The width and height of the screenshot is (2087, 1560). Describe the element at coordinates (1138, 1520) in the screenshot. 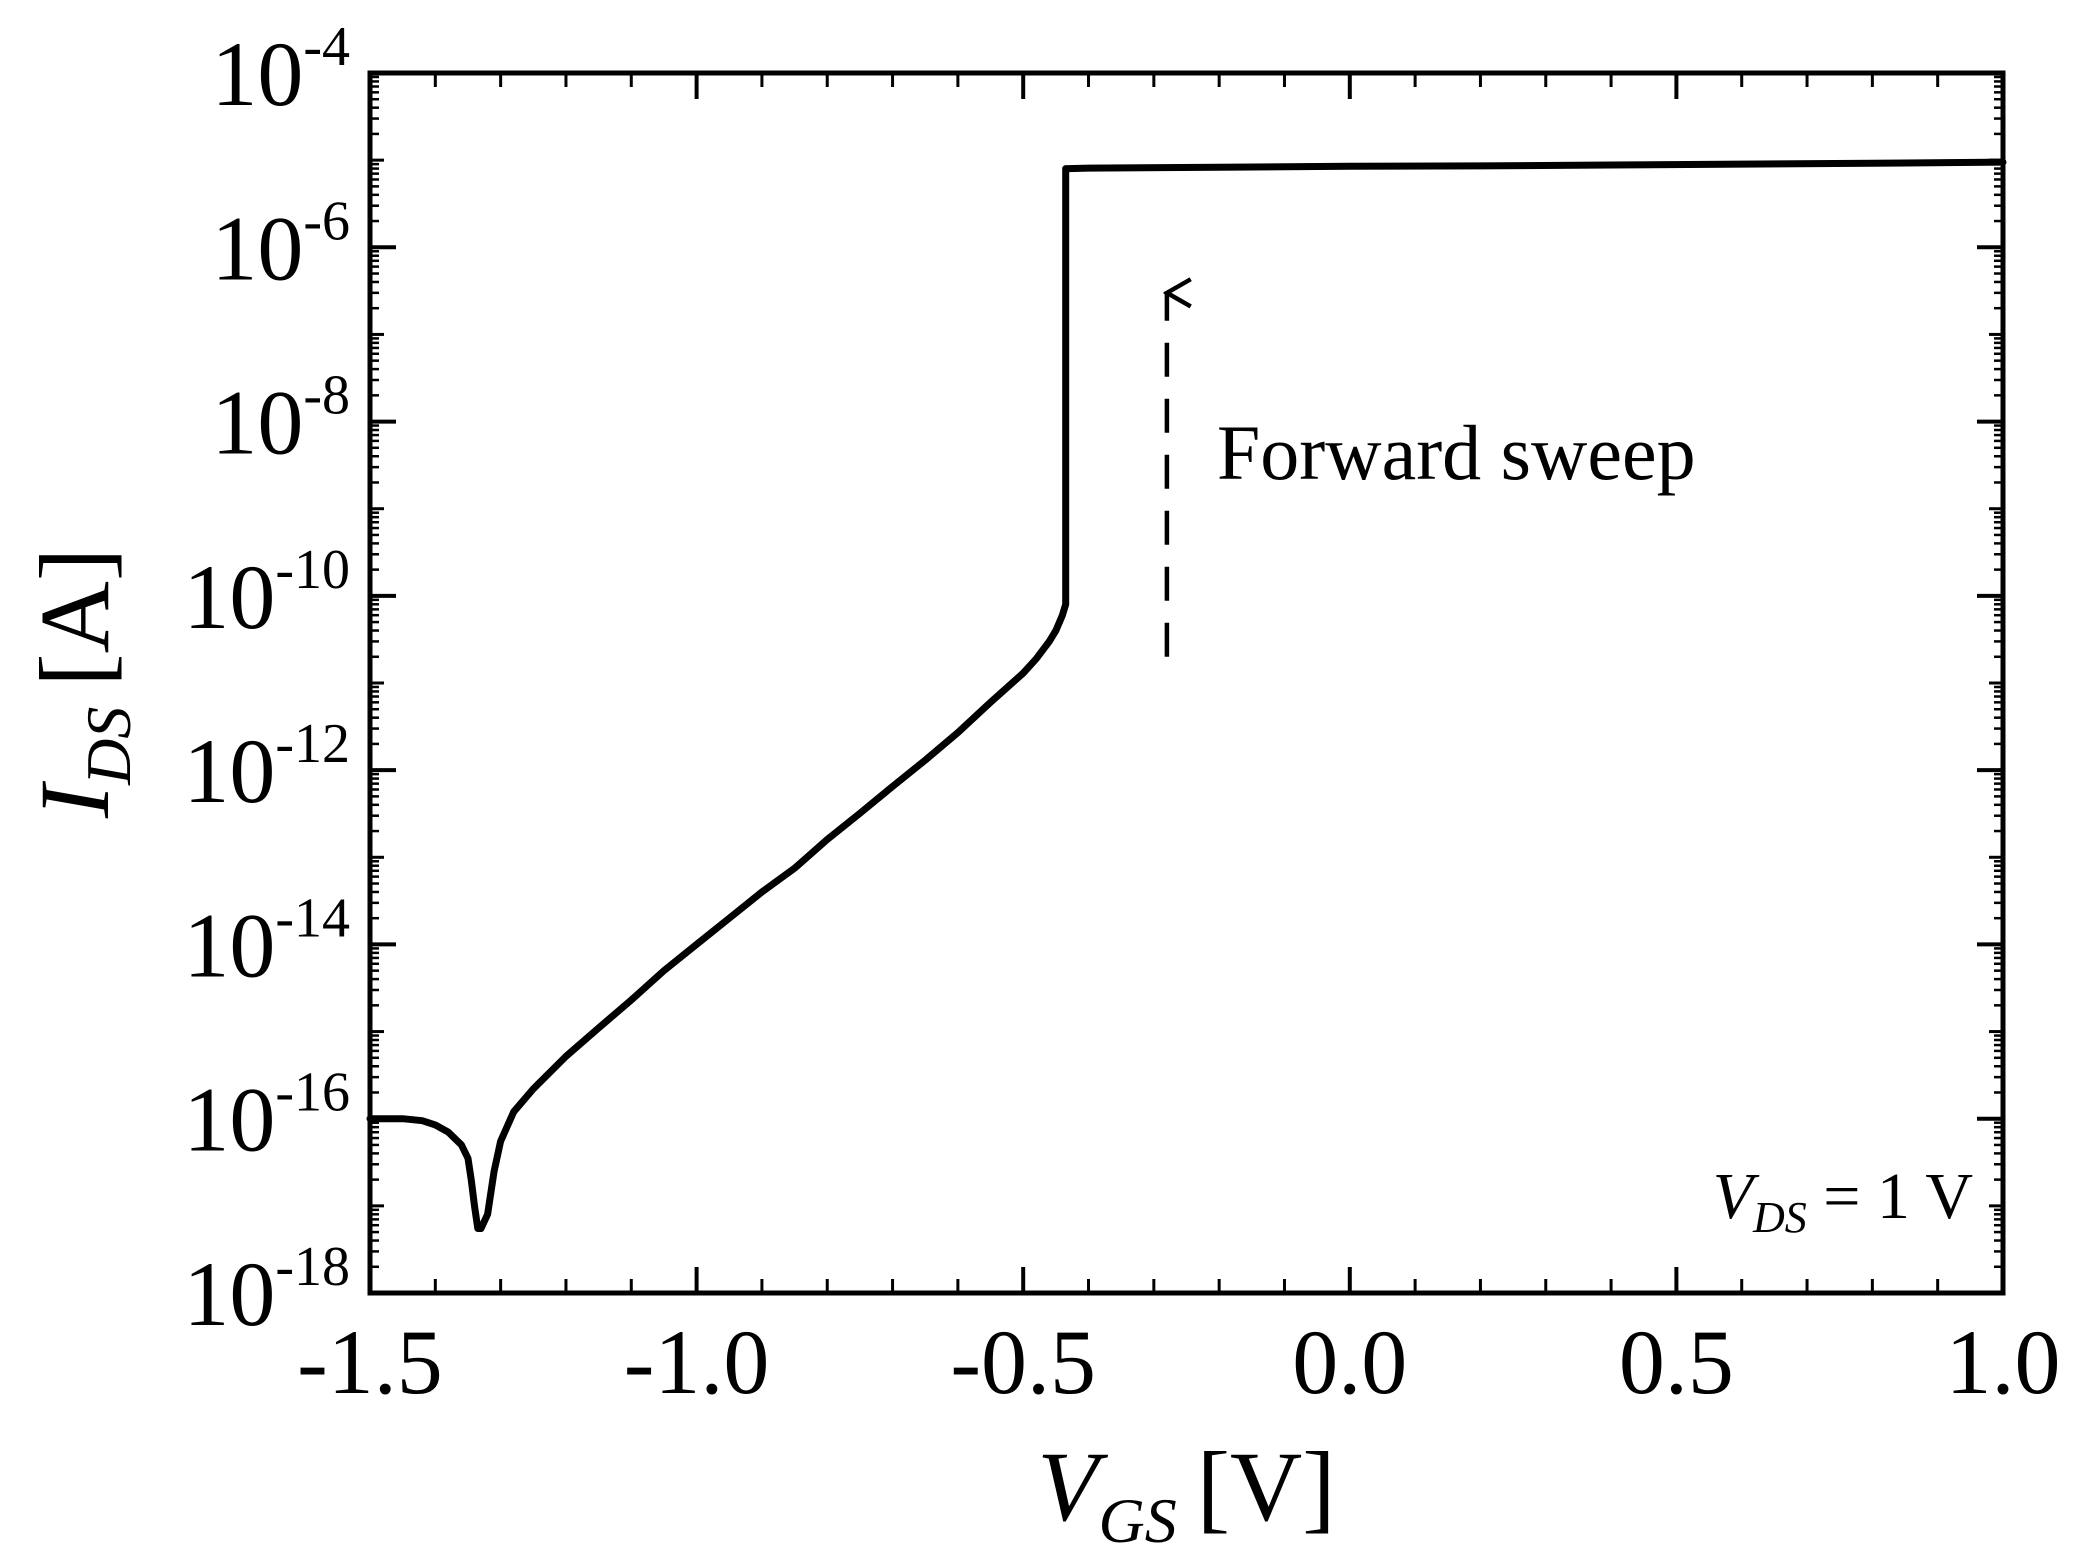

I see `x-axis-sub: GS` at that location.